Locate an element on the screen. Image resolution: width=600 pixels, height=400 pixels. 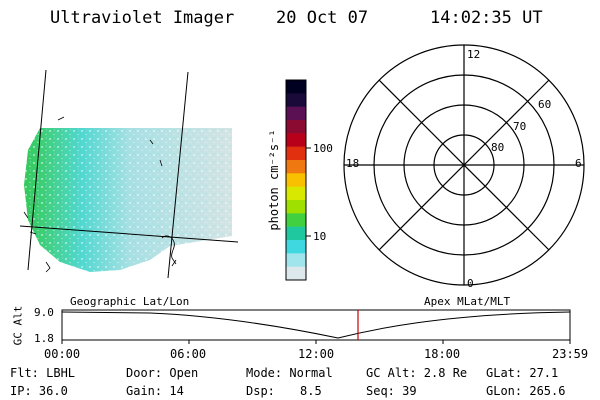
mlt-label-0: 0 is located at coordinates (470, 283).